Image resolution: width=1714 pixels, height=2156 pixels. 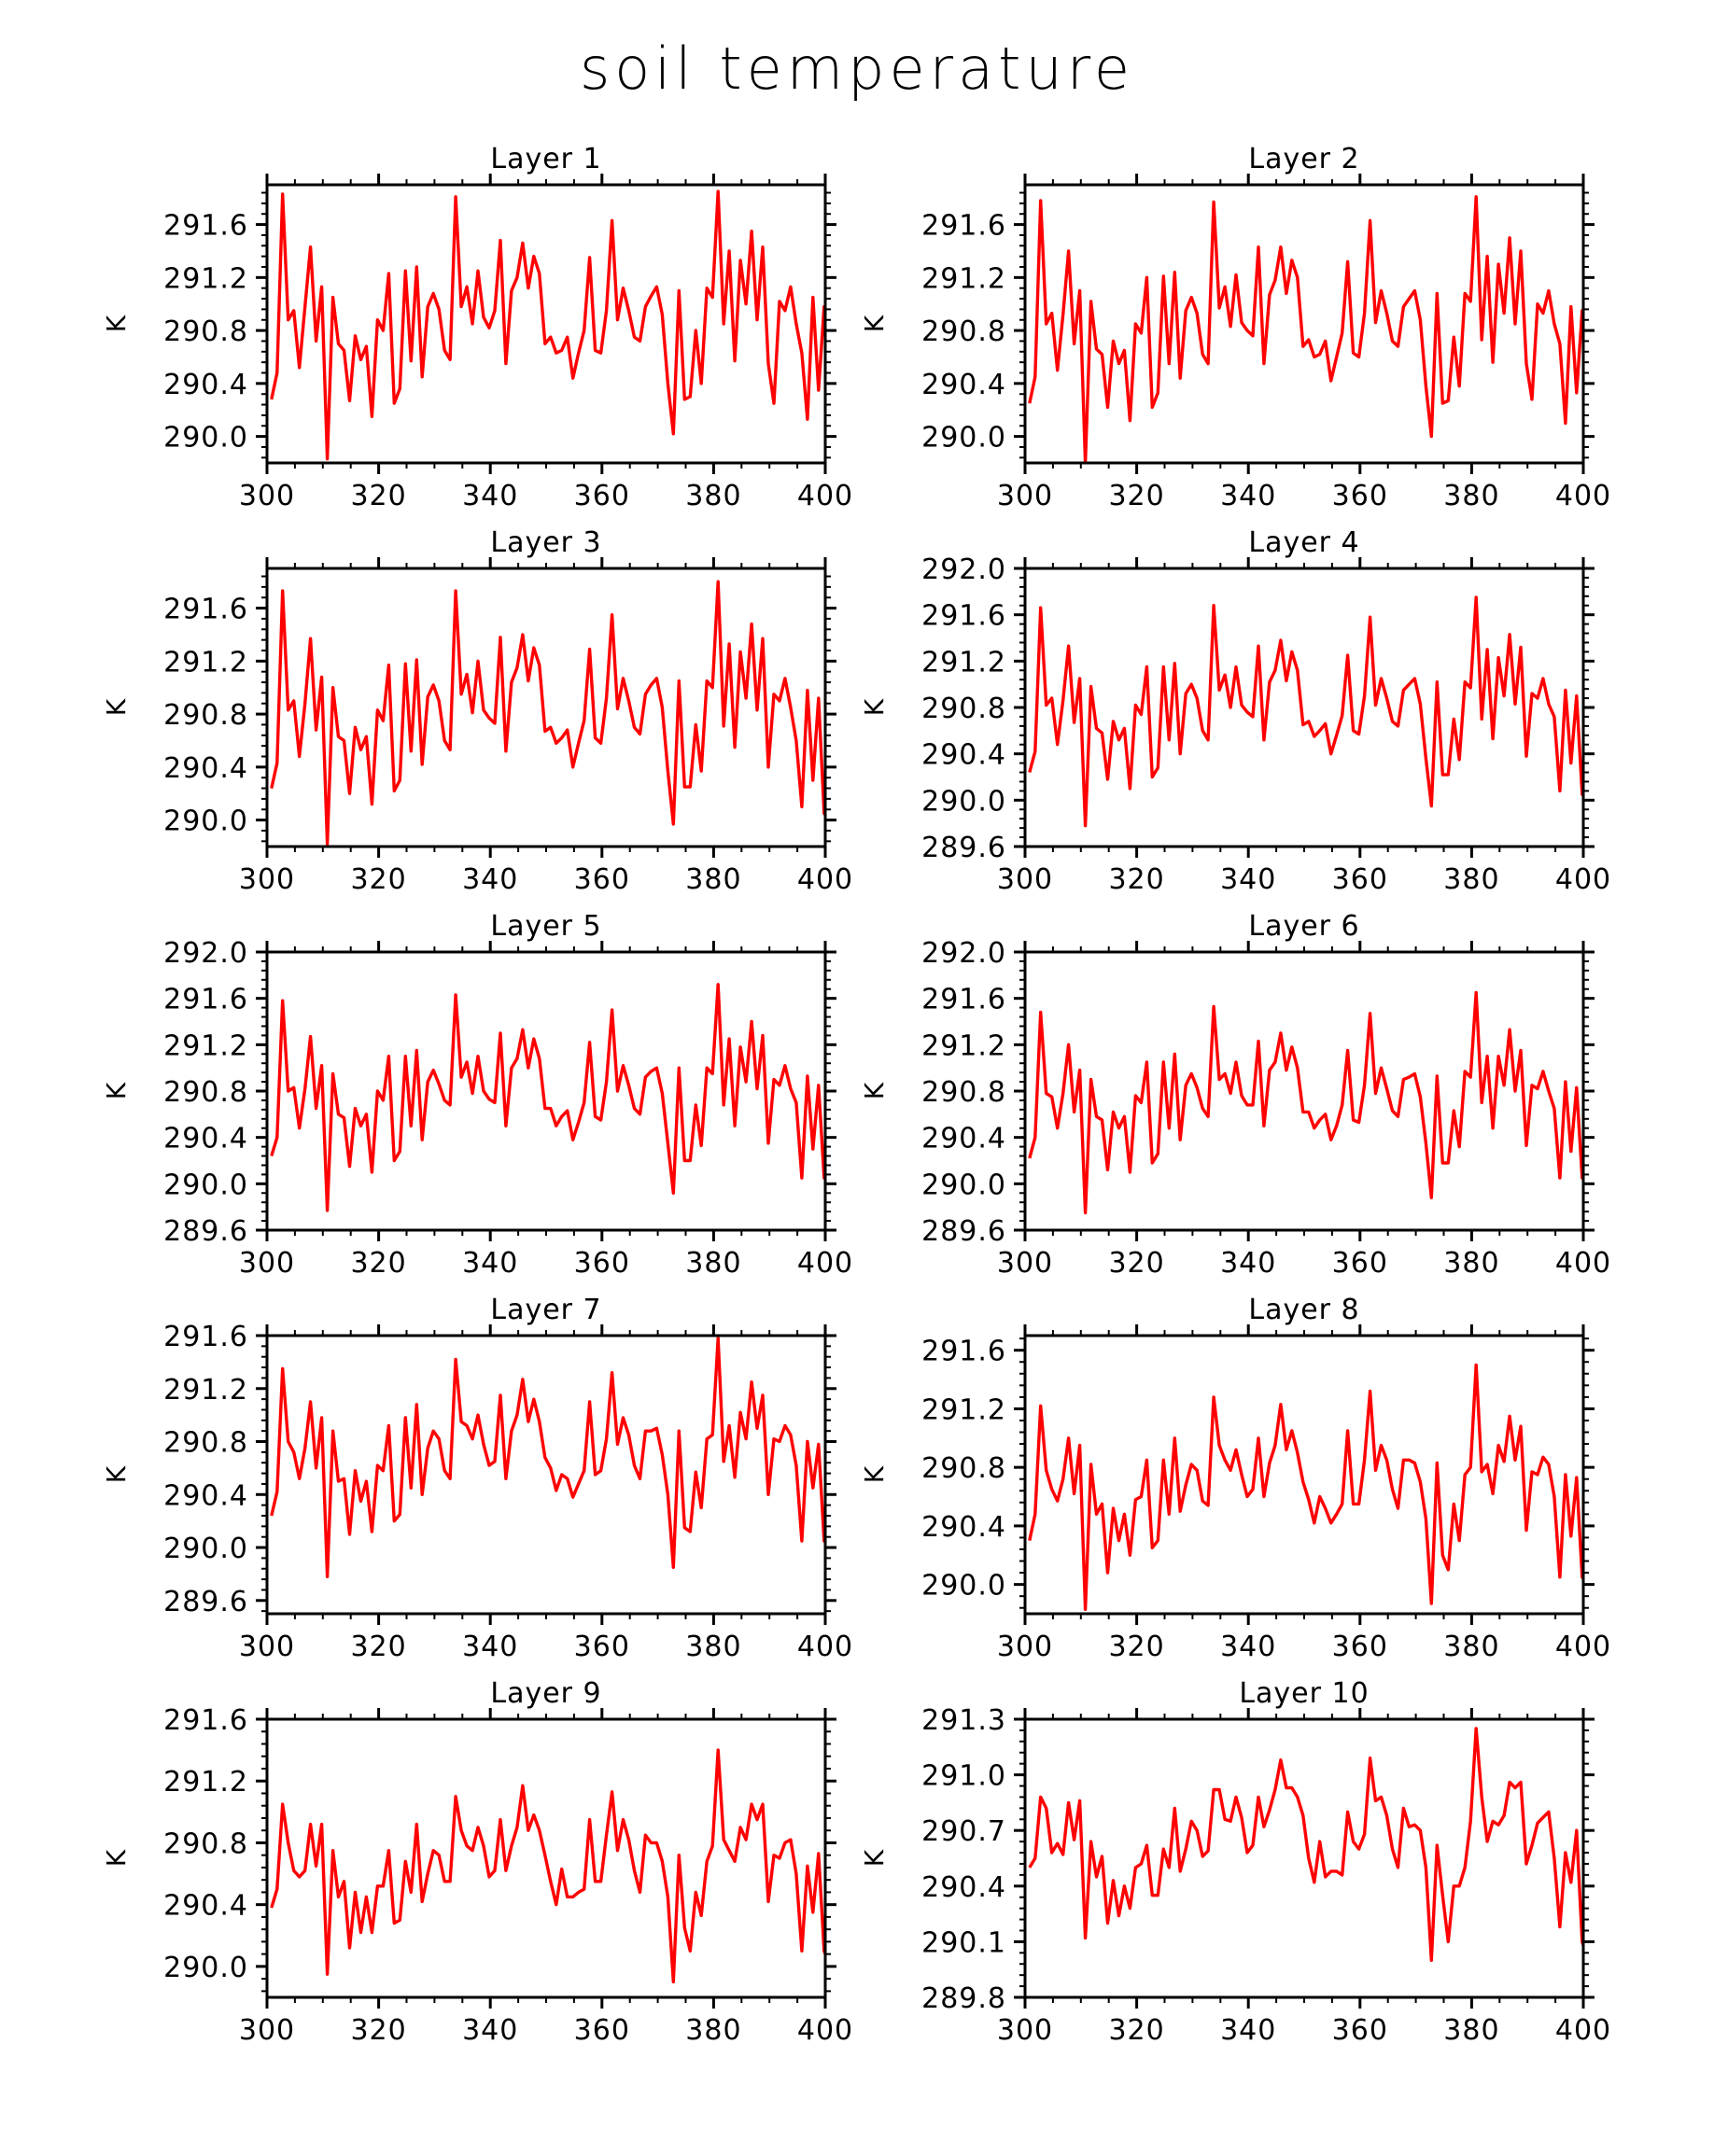 I want to click on y-tick-label: 289.8, so click(x=963, y=1998).